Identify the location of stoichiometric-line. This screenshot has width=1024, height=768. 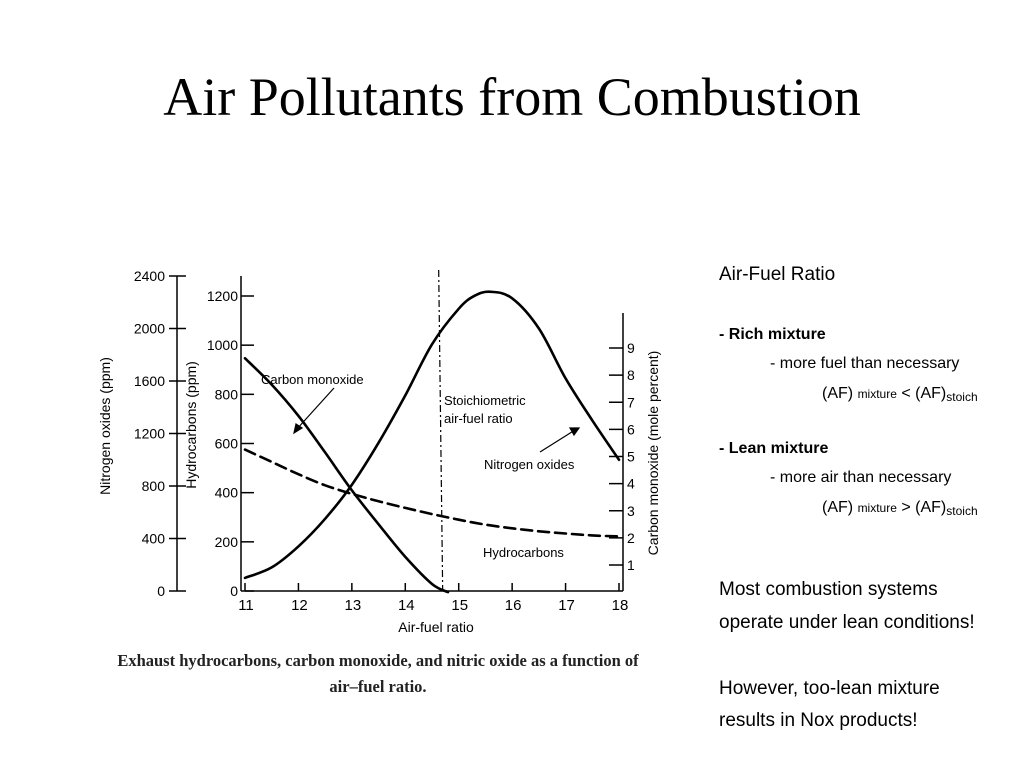
(441, 430).